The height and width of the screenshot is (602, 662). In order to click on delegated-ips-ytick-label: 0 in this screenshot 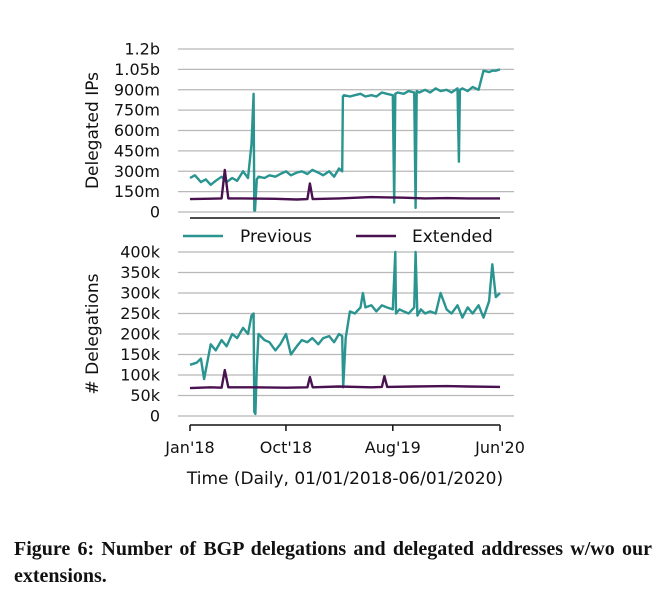, I will do `click(155, 212)`.